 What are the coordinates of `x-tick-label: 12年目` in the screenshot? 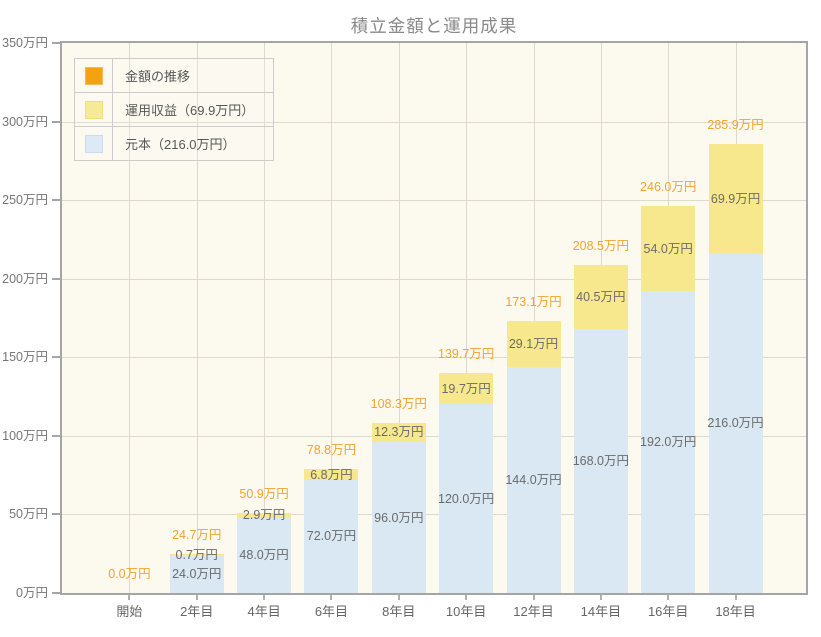 It's located at (533, 611).